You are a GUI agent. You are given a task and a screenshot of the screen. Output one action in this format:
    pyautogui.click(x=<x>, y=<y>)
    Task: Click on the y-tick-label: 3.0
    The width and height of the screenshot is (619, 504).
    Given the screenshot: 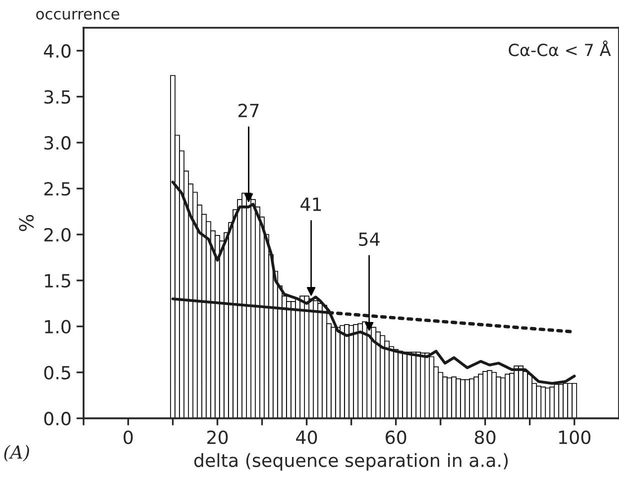 What is the action you would take?
    pyautogui.click(x=57, y=143)
    